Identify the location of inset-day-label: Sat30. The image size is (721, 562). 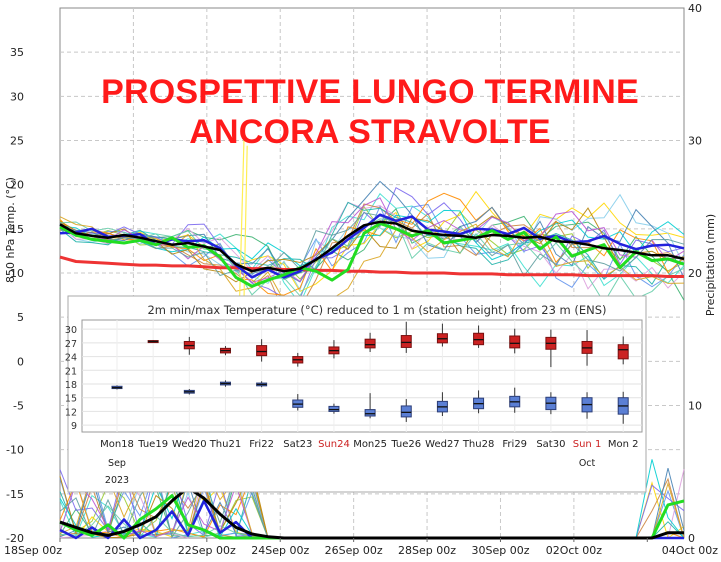
(550, 444).